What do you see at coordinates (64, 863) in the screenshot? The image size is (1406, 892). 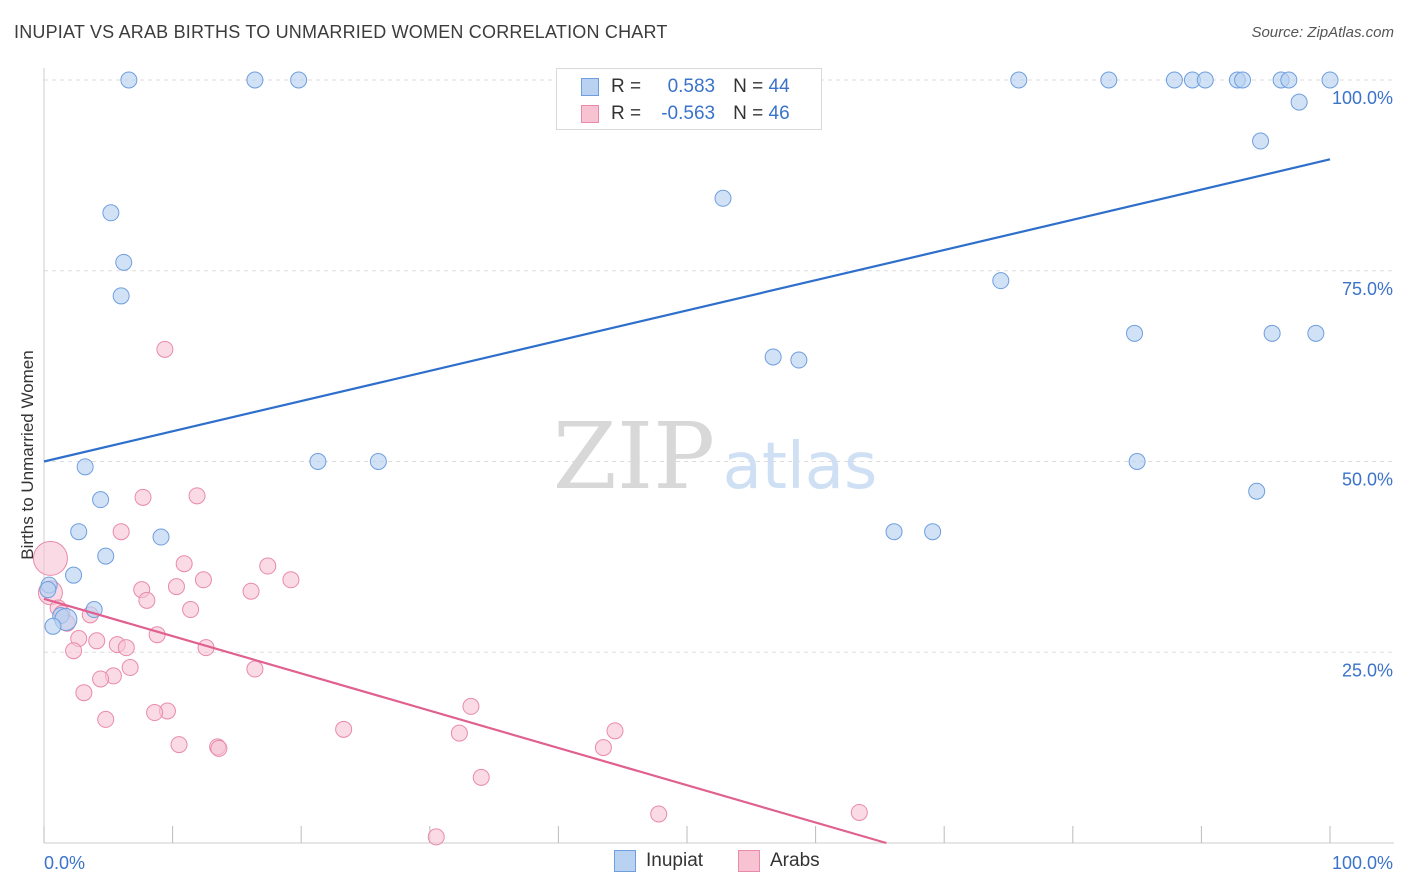 I see `x-tick-label-min: 0.0%` at bounding box center [64, 863].